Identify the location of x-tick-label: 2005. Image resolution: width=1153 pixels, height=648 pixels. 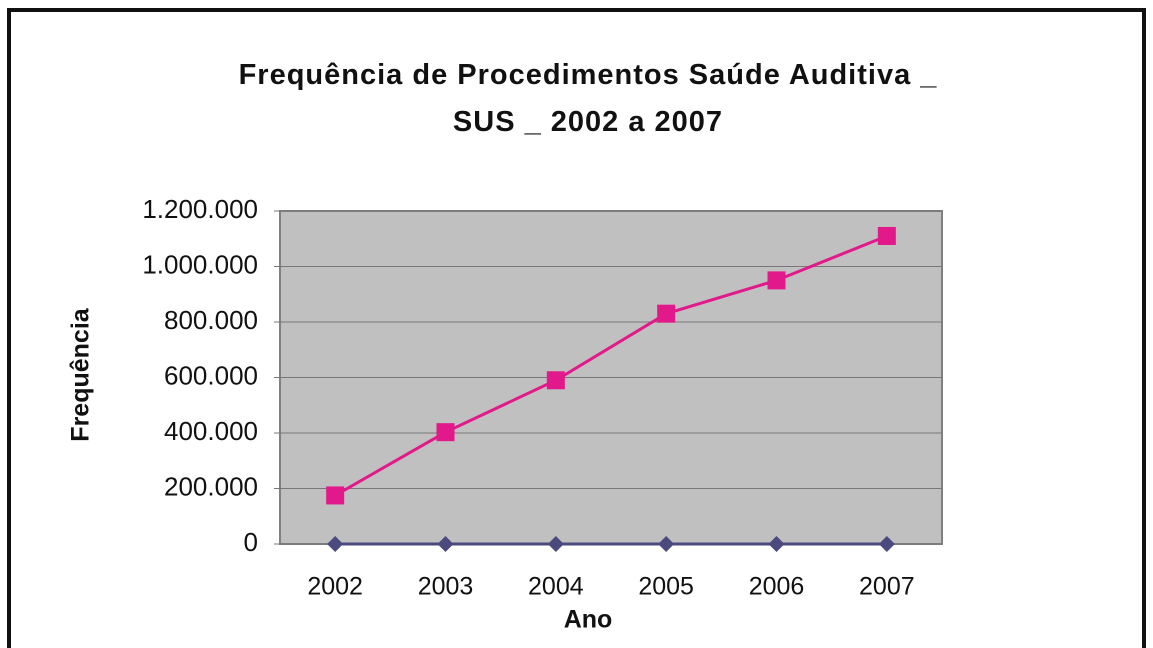
(666, 587).